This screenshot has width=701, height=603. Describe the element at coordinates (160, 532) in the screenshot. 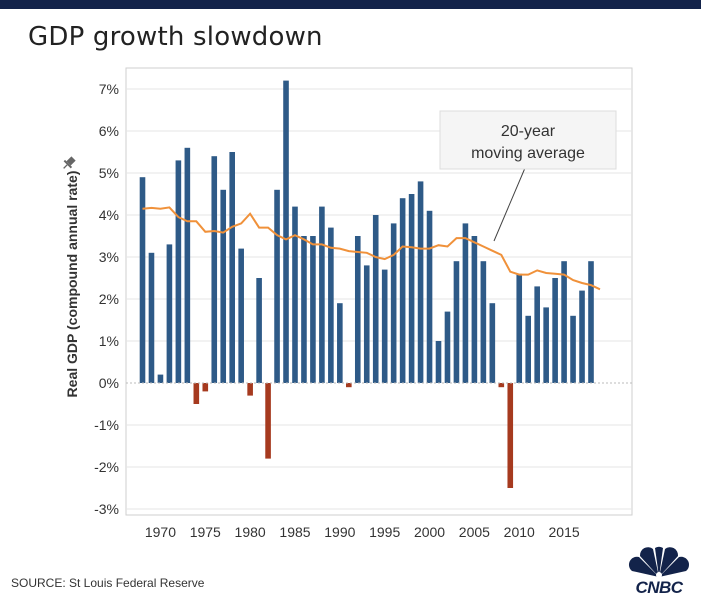

I see `x-tick-label: 1970` at that location.